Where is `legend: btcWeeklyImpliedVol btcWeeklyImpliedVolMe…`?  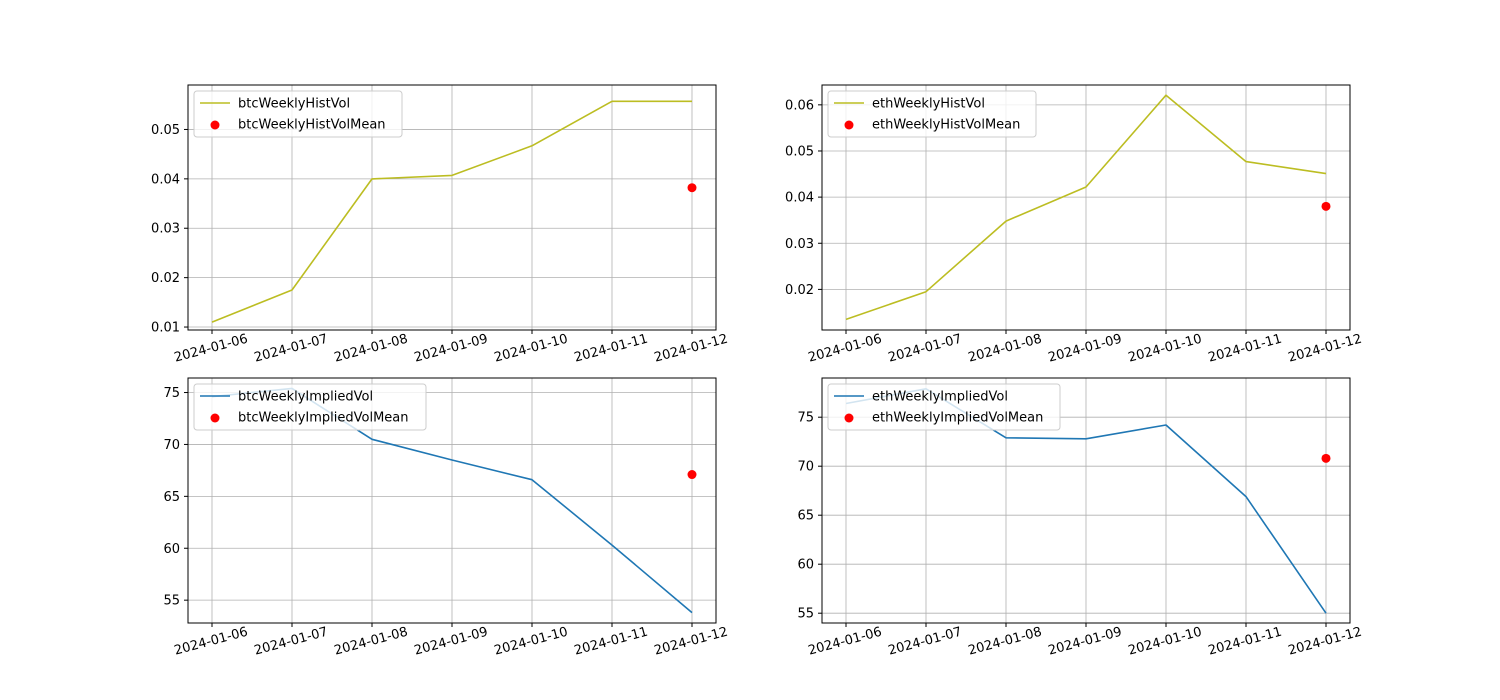
legend: btcWeeklyImpliedVol btcWeeklyImpliedVolMe… is located at coordinates (310, 407).